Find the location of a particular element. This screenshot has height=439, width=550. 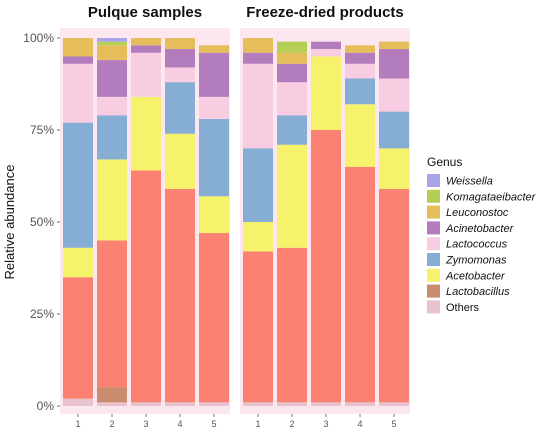

legend-item: Acetobacter is located at coordinates (466, 275).